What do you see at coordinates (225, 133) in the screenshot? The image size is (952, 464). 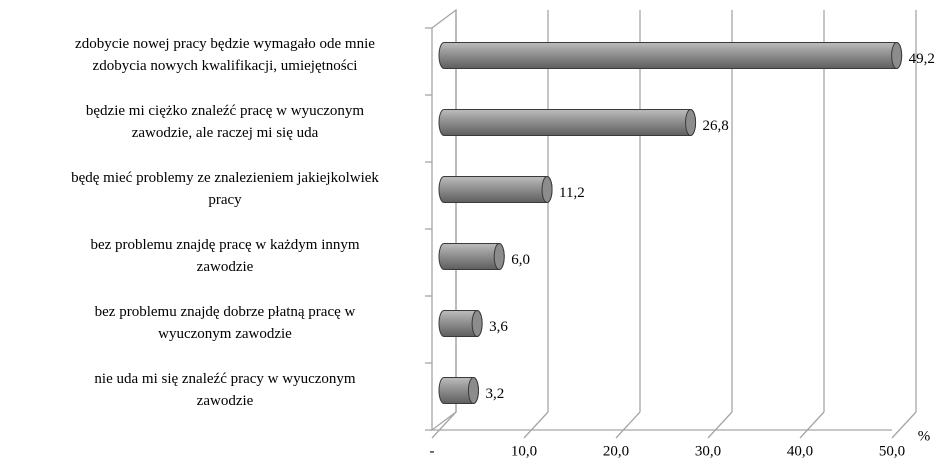 I see `category-label: zawodzie, ale raczej mi się uda` at bounding box center [225, 133].